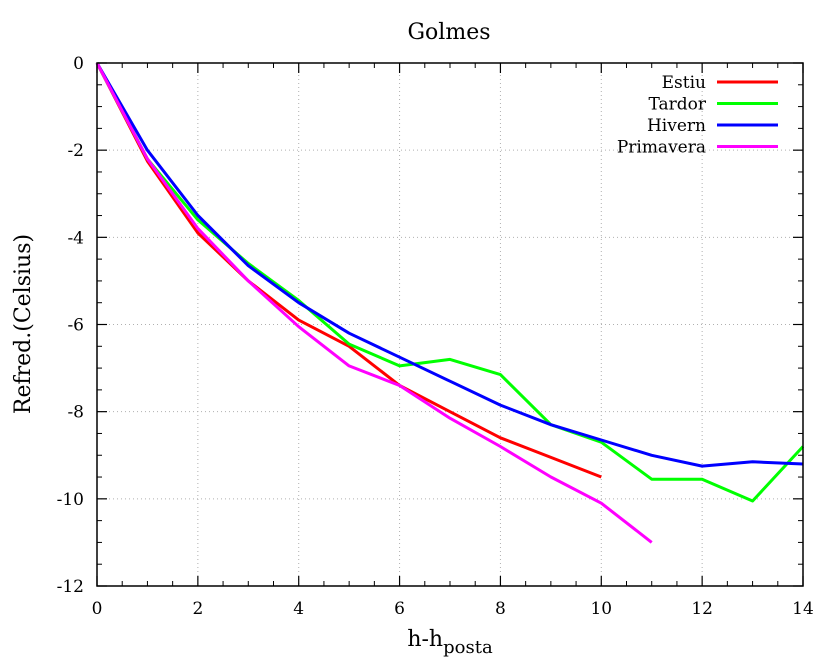 This screenshot has height=671, width=840. Describe the element at coordinates (702, 609) in the screenshot. I see `x-tick-label: 12` at that location.